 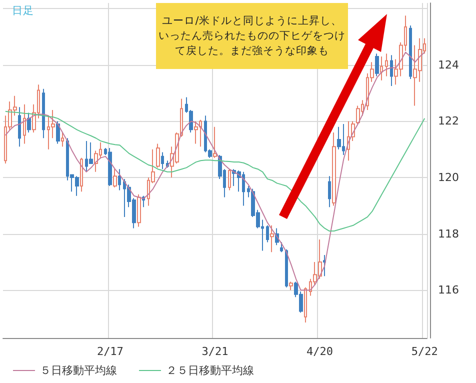 What do you see at coordinates (448, 121) in the screenshot?
I see `y-tick-label: 122` at bounding box center [448, 121].